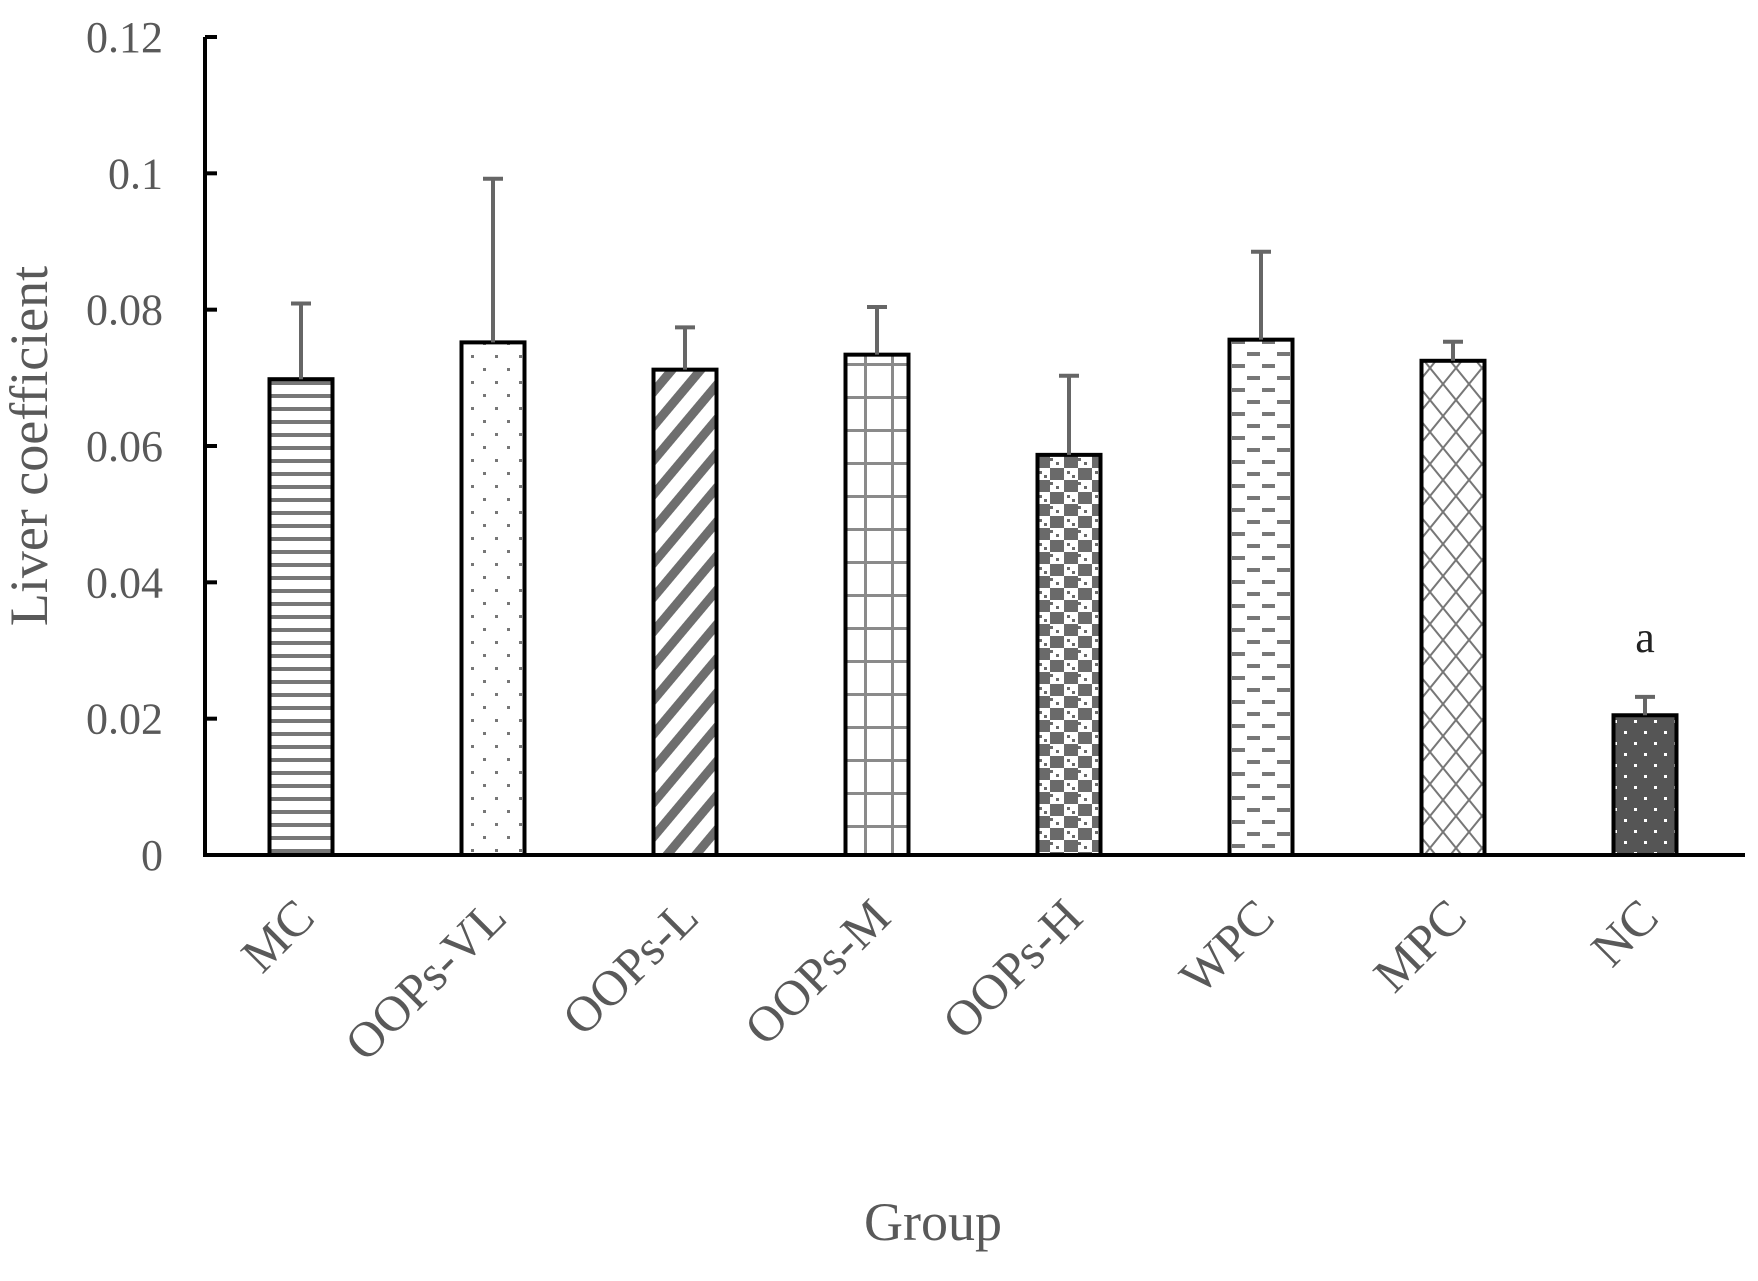 This screenshot has width=1758, height=1281. I want to click on y-tick-label: 0.1, so click(135, 173).